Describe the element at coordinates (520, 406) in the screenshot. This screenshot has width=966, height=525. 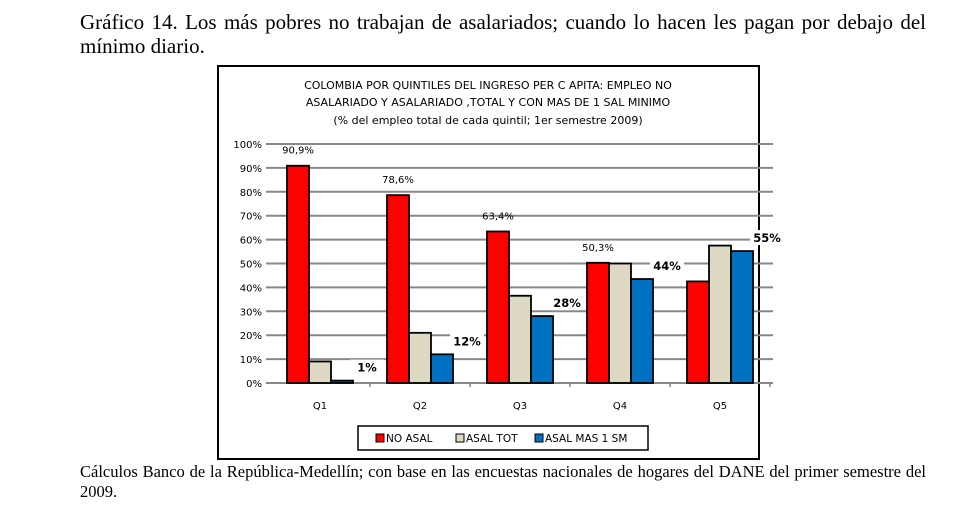
I see `x-tick-label: Q3` at that location.